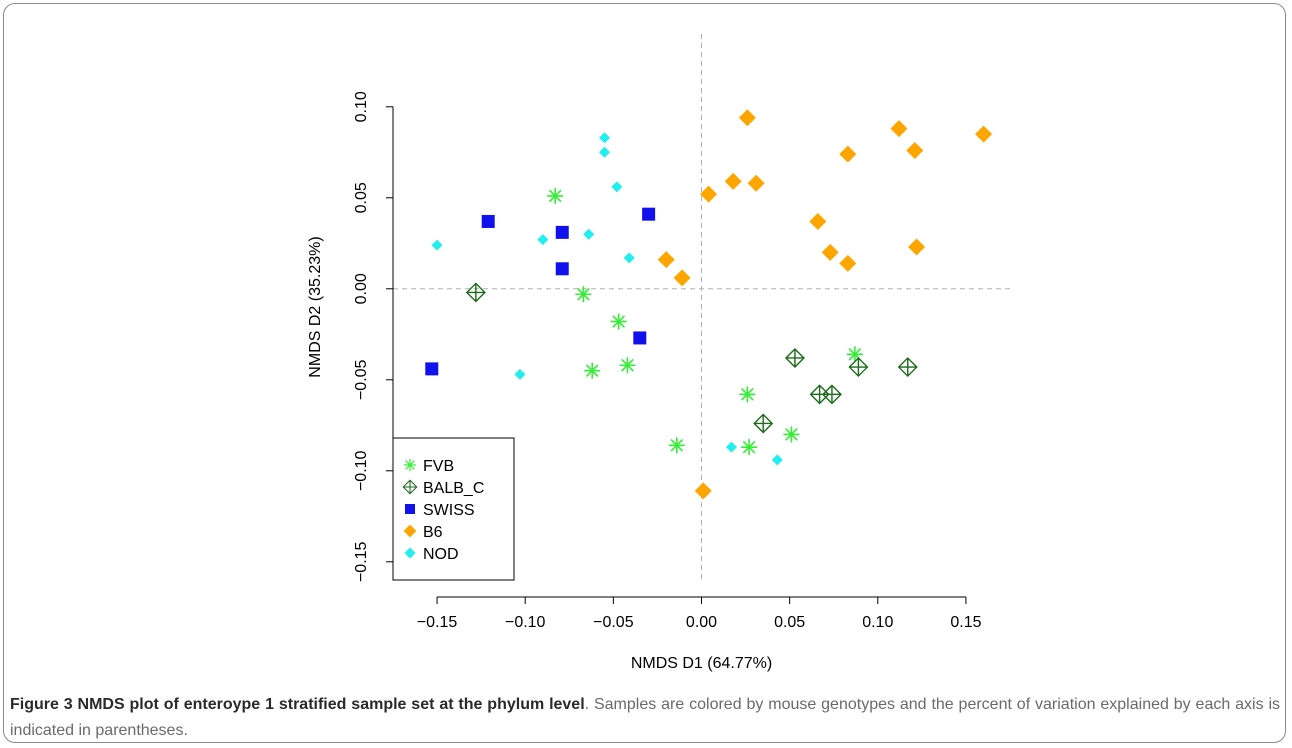 The width and height of the screenshot is (1292, 748). I want to click on legend-label-swiss: SWISS, so click(449, 510).